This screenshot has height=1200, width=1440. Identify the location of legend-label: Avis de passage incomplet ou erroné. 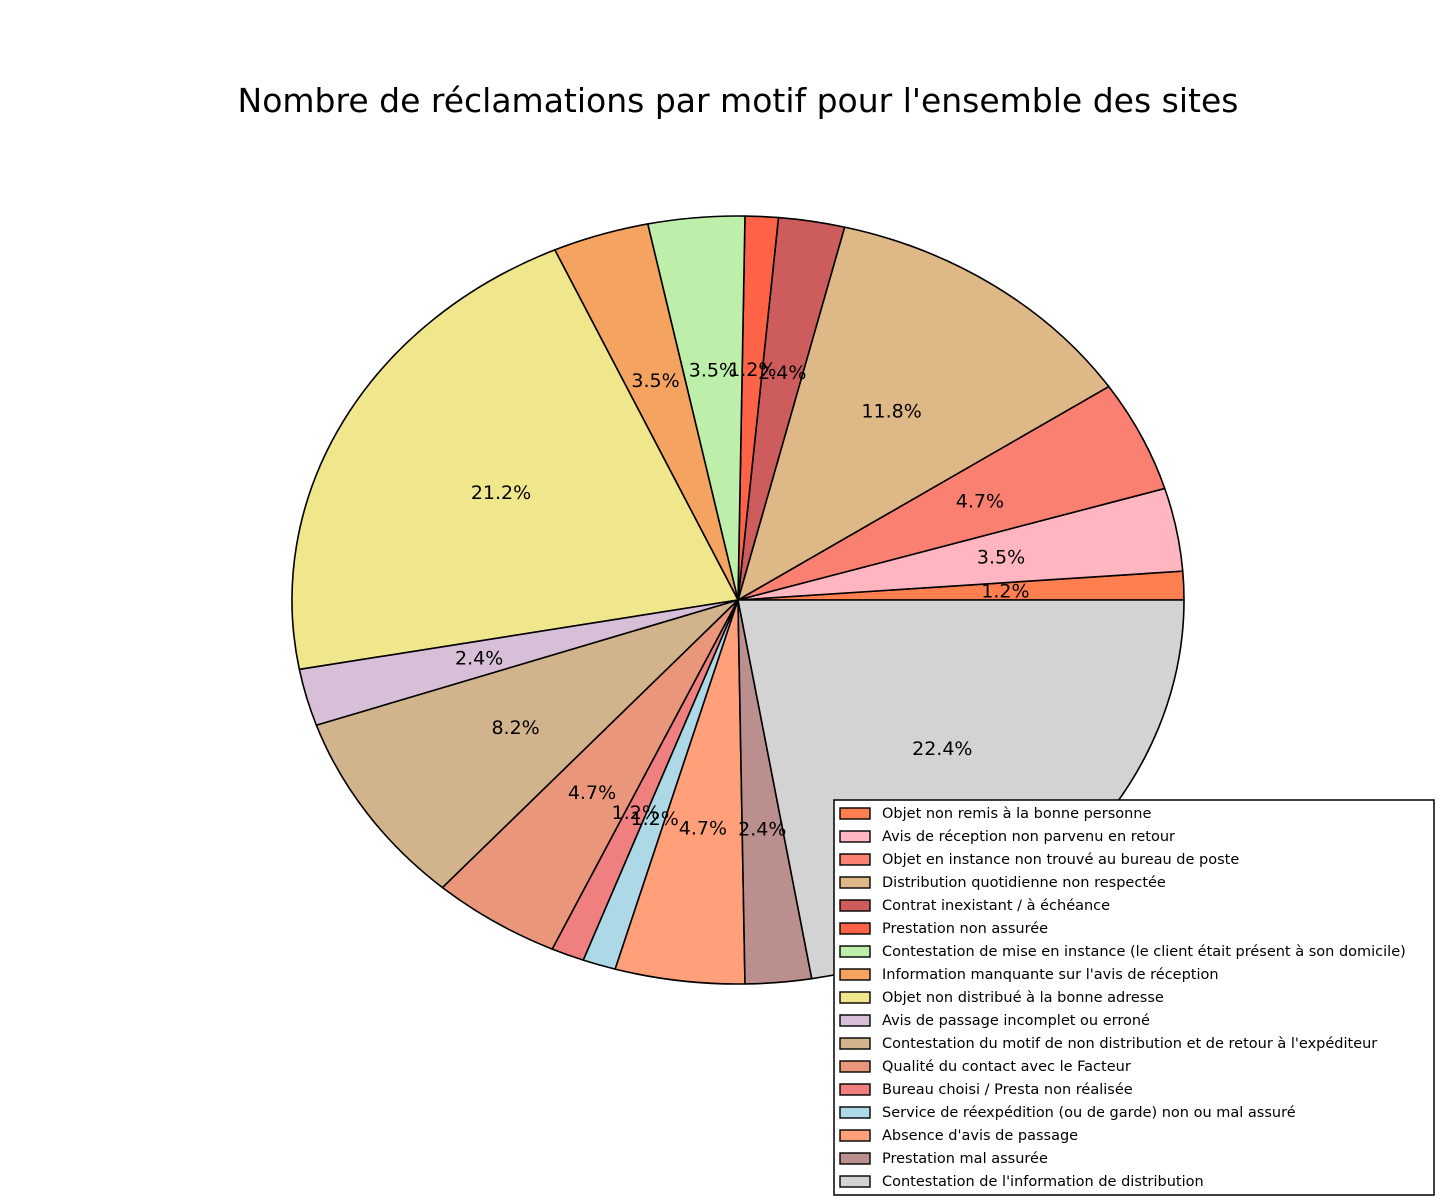
(1016, 1021).